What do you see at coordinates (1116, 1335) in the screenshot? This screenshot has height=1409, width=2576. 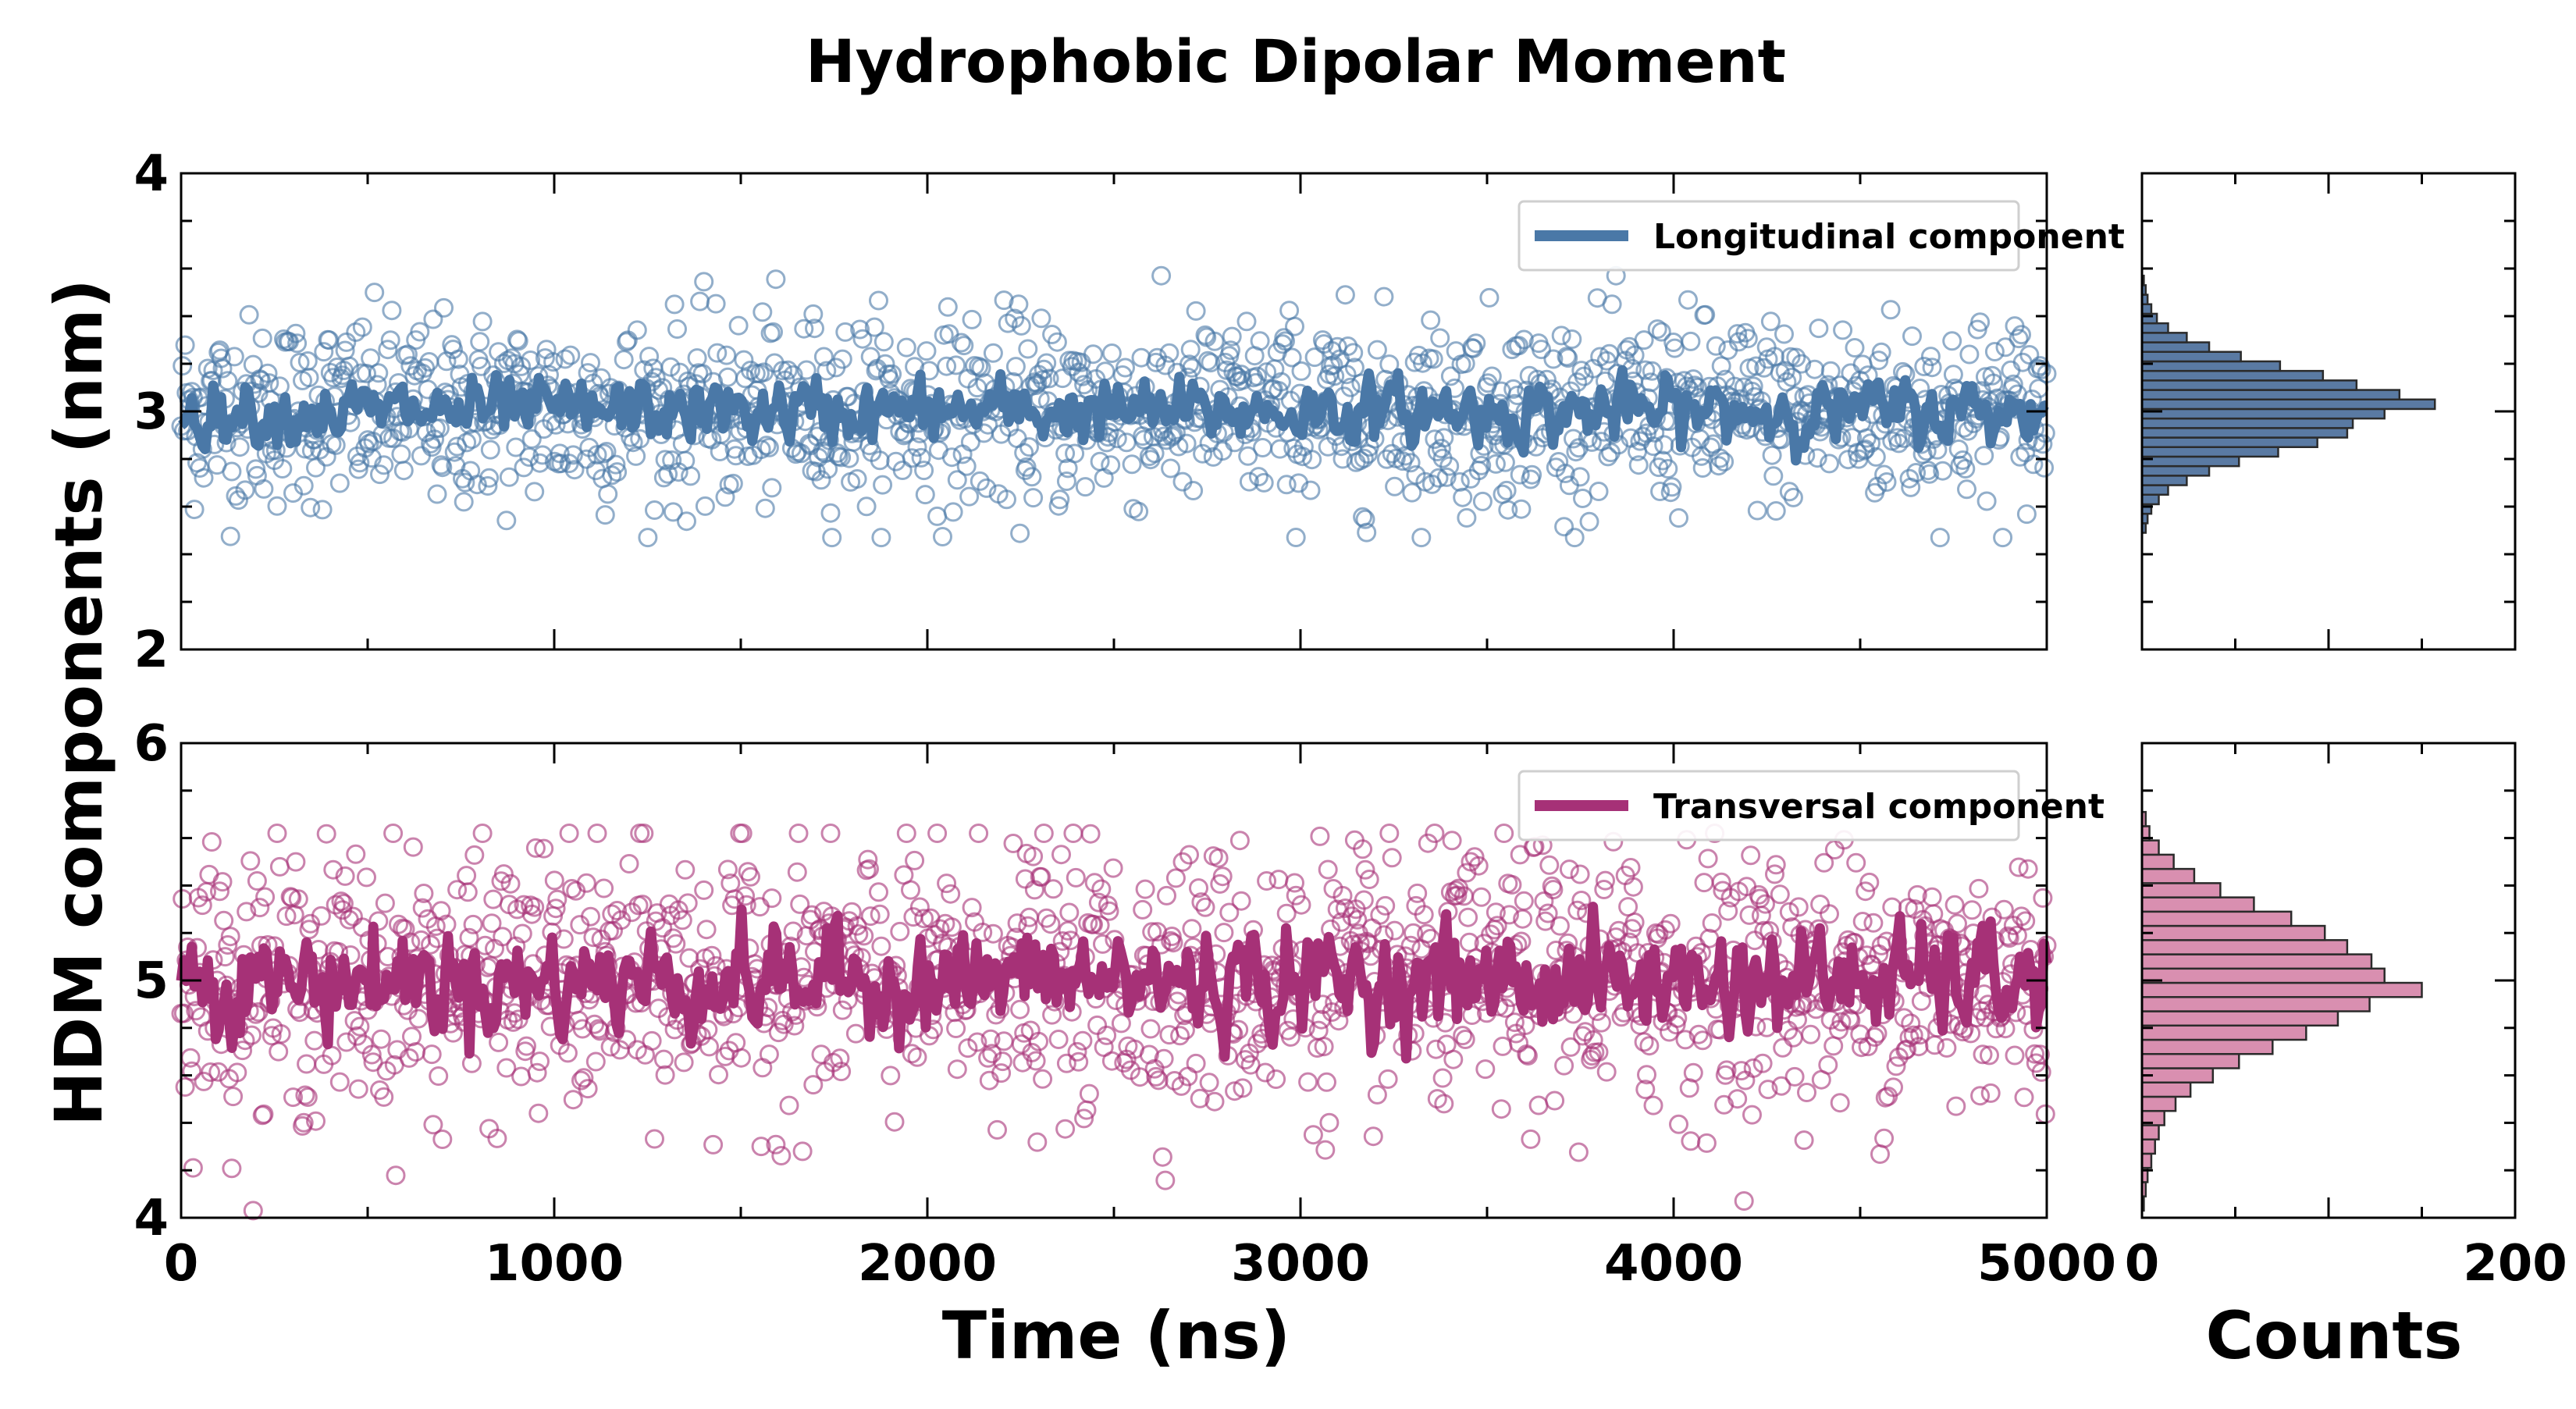 I see `x-axis-title: Time (ns)` at bounding box center [1116, 1335].